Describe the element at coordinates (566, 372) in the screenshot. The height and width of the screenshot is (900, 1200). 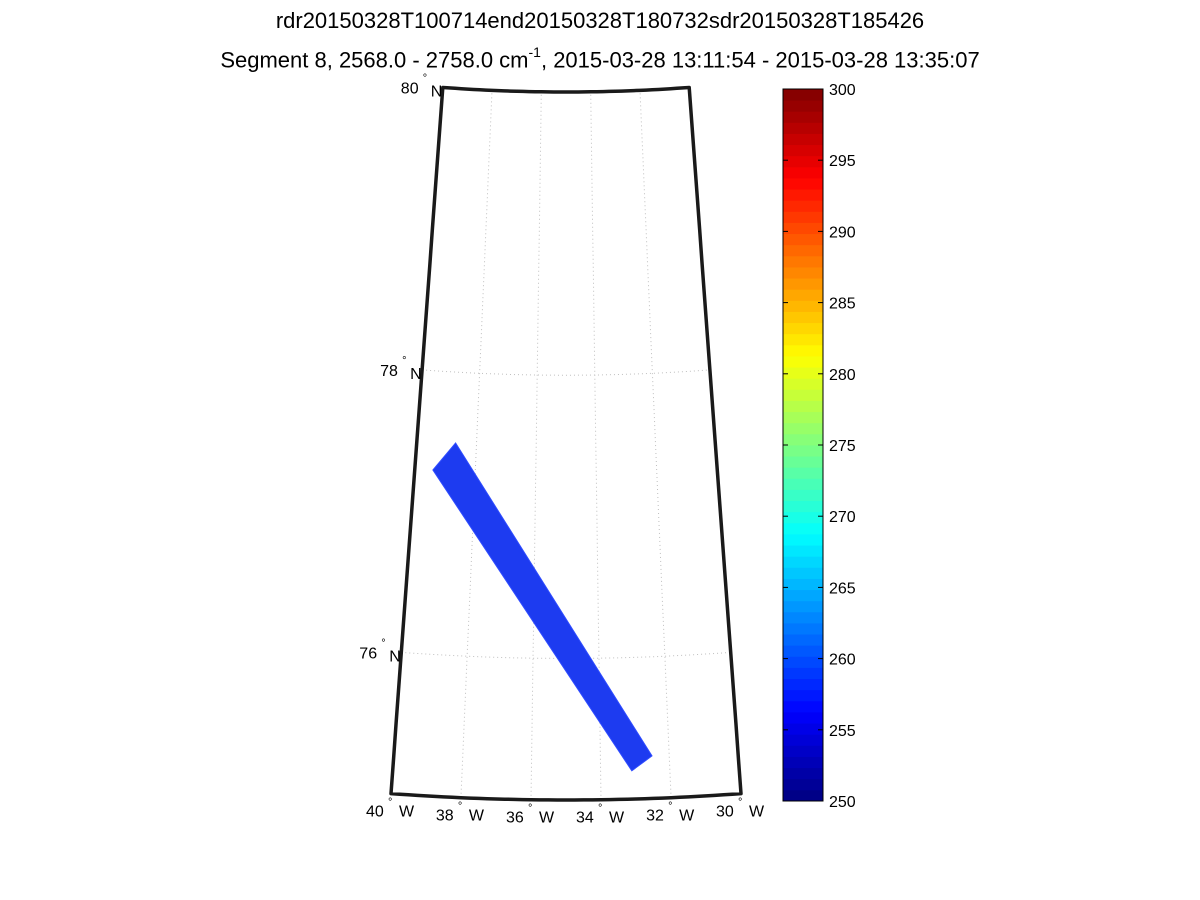
I see `parallel-line` at that location.